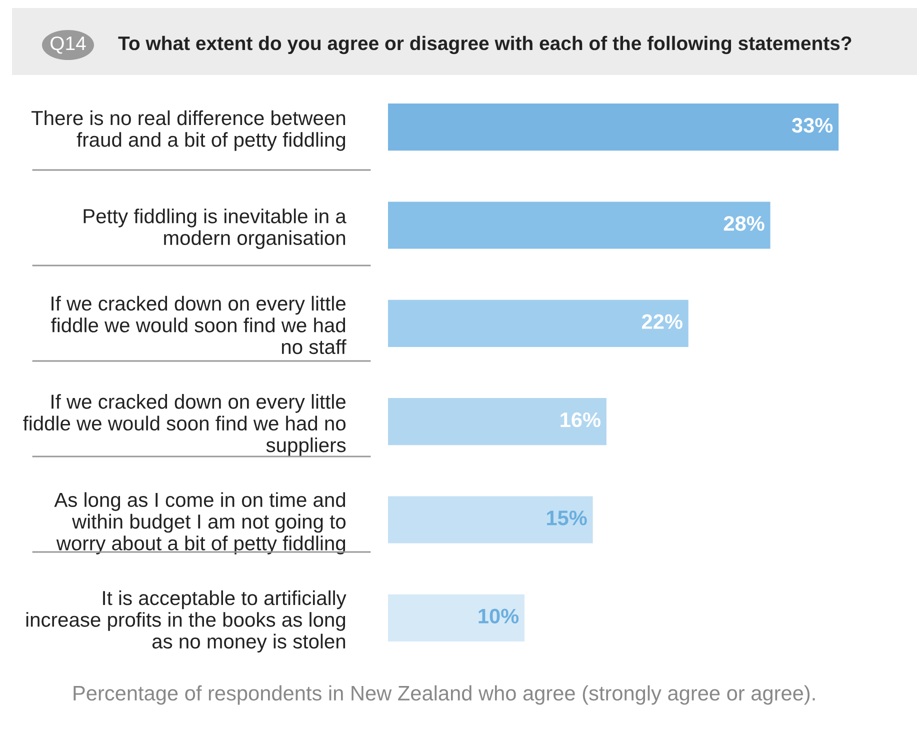 The width and height of the screenshot is (917, 737). I want to click on text: Percentage of respondents in New Zealand who agree (strongly agree or agree)., so click(444, 695).